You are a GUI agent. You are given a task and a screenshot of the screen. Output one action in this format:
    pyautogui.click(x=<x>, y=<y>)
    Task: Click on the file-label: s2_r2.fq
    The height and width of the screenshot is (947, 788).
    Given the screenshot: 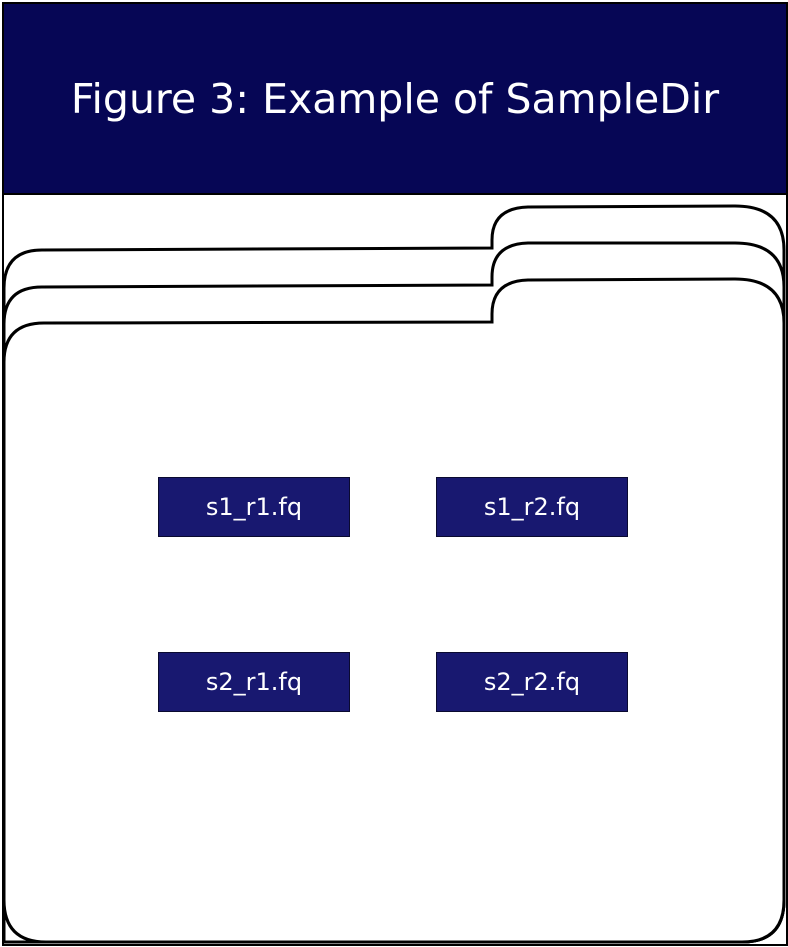 What is the action you would take?
    pyautogui.click(x=532, y=682)
    